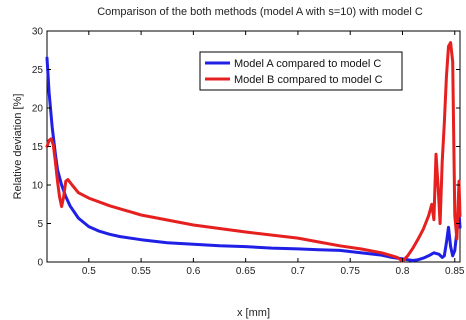 The image size is (466, 320). Describe the element at coordinates (38, 147) in the screenshot. I see `y-tick-label: 15` at that location.